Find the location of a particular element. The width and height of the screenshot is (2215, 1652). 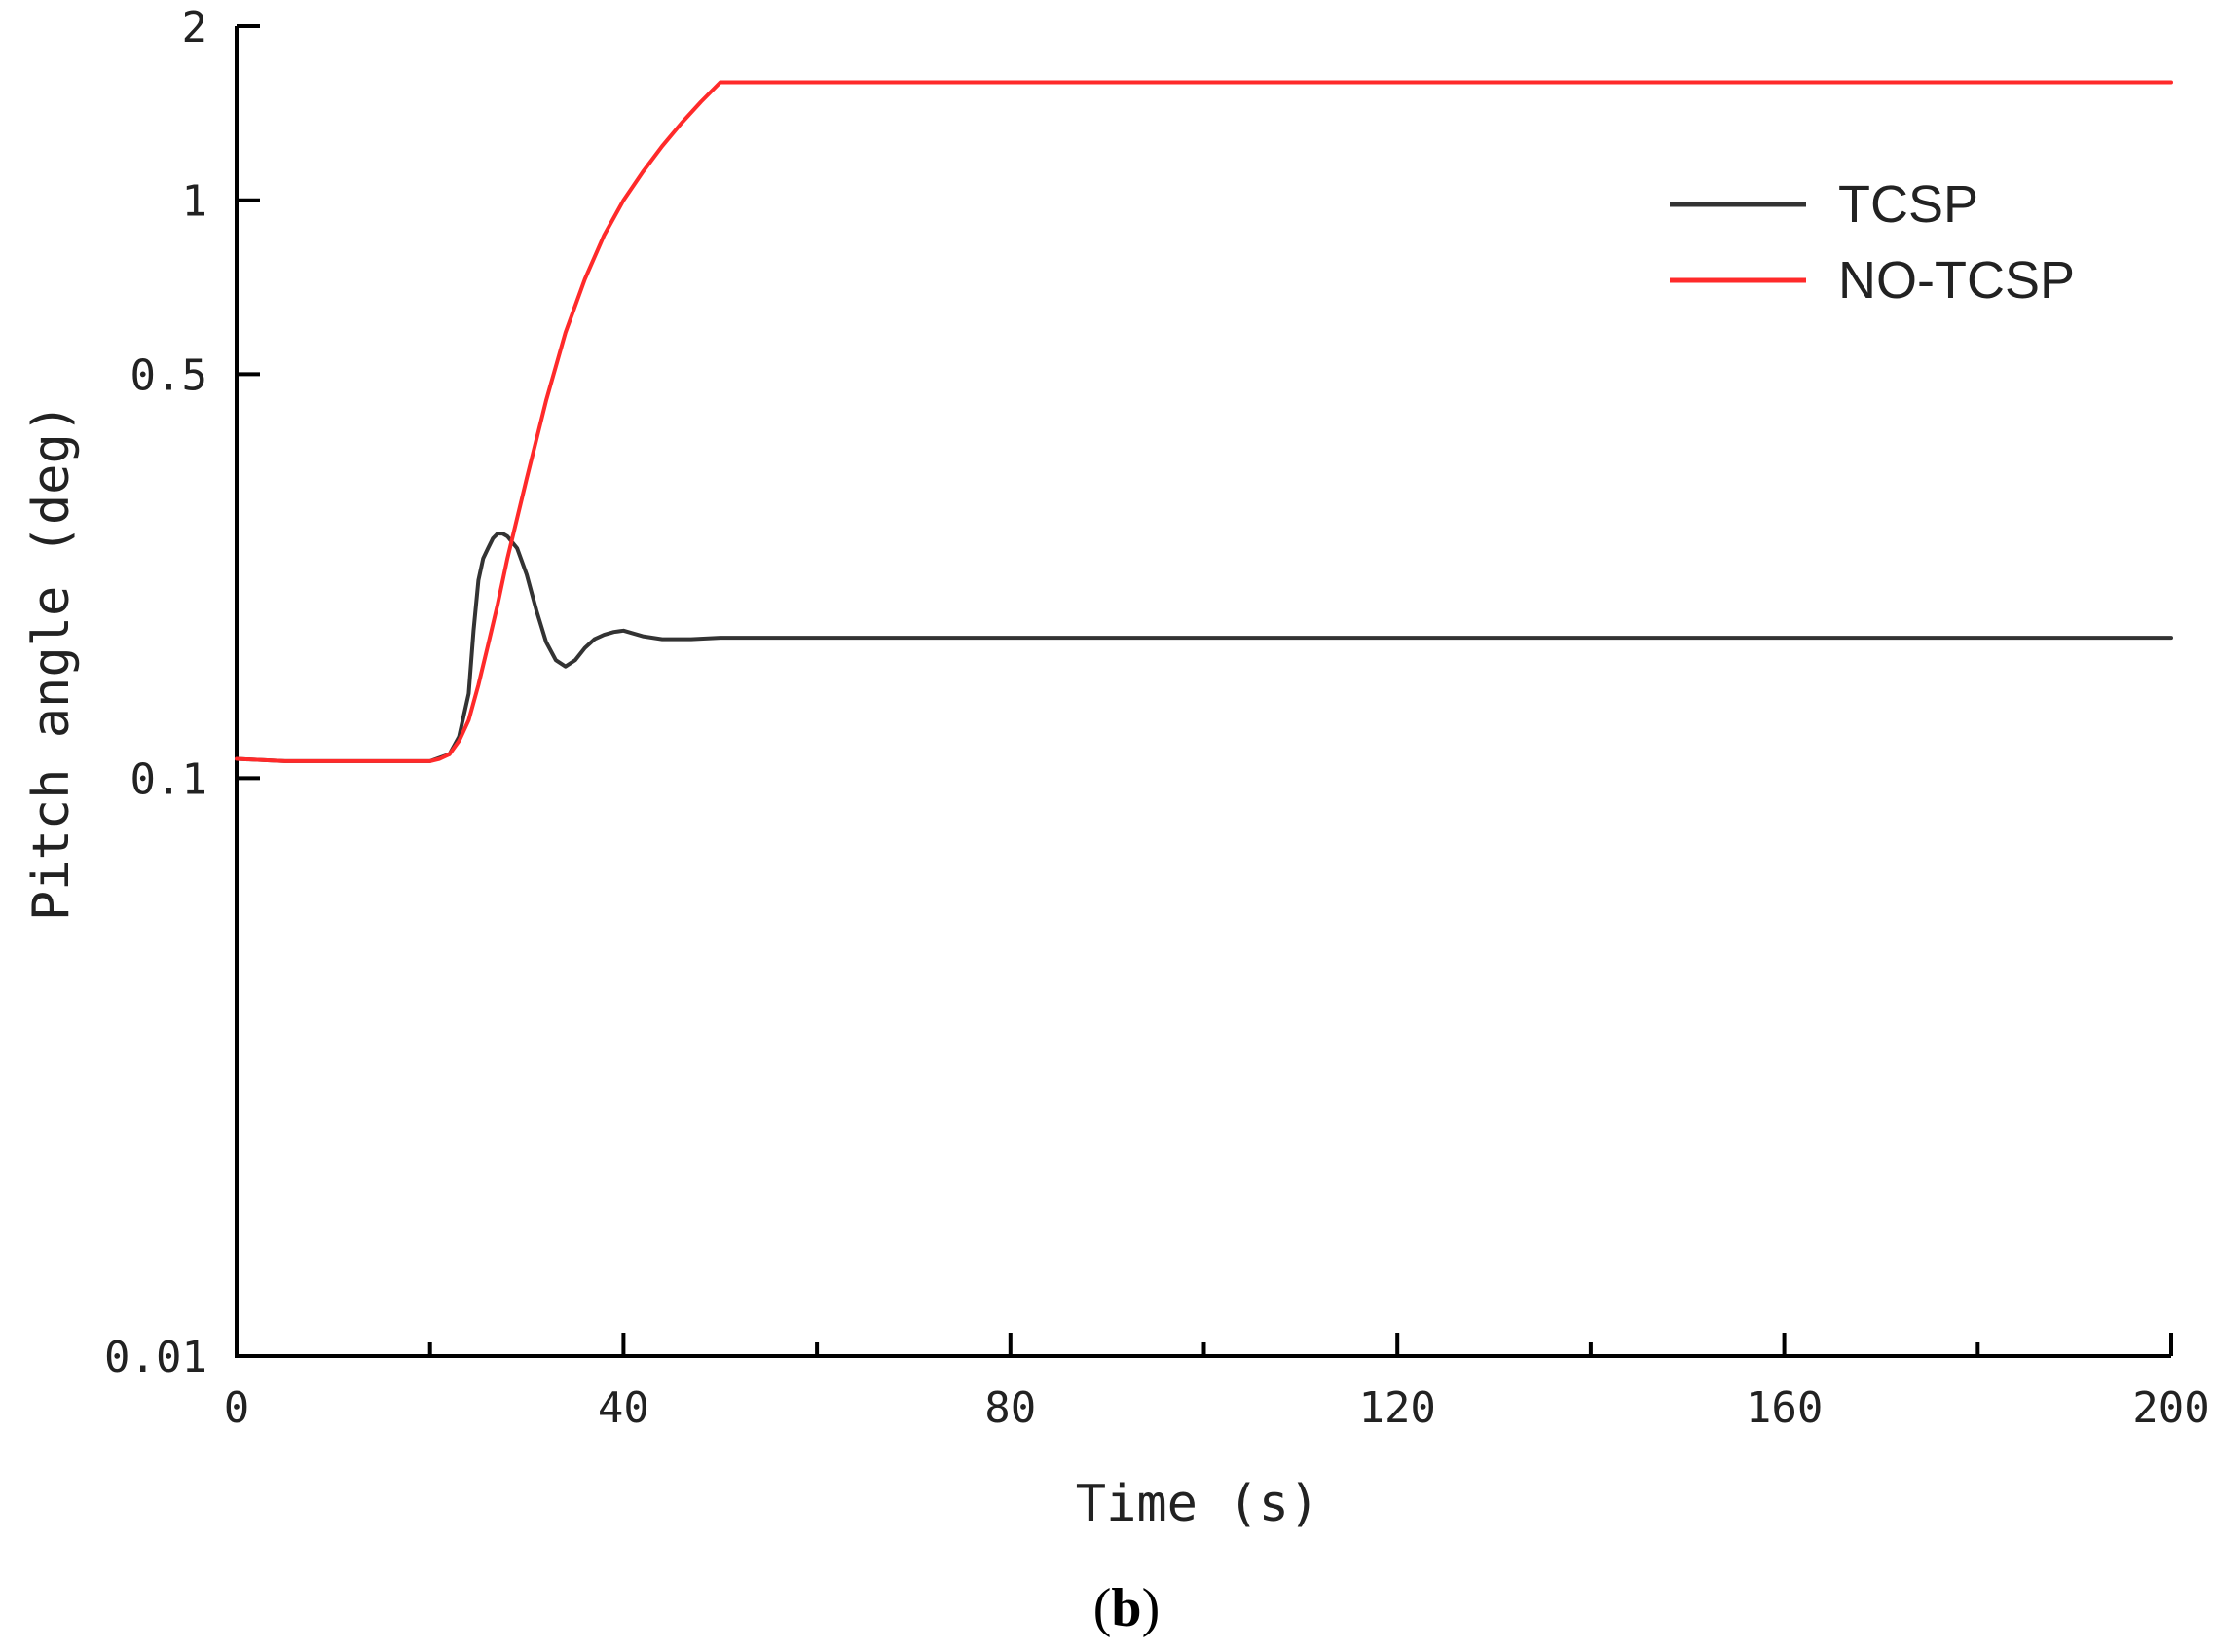

y-axis-ticks: 0.01 0.1 0.5 1 2 is located at coordinates (182, 692).